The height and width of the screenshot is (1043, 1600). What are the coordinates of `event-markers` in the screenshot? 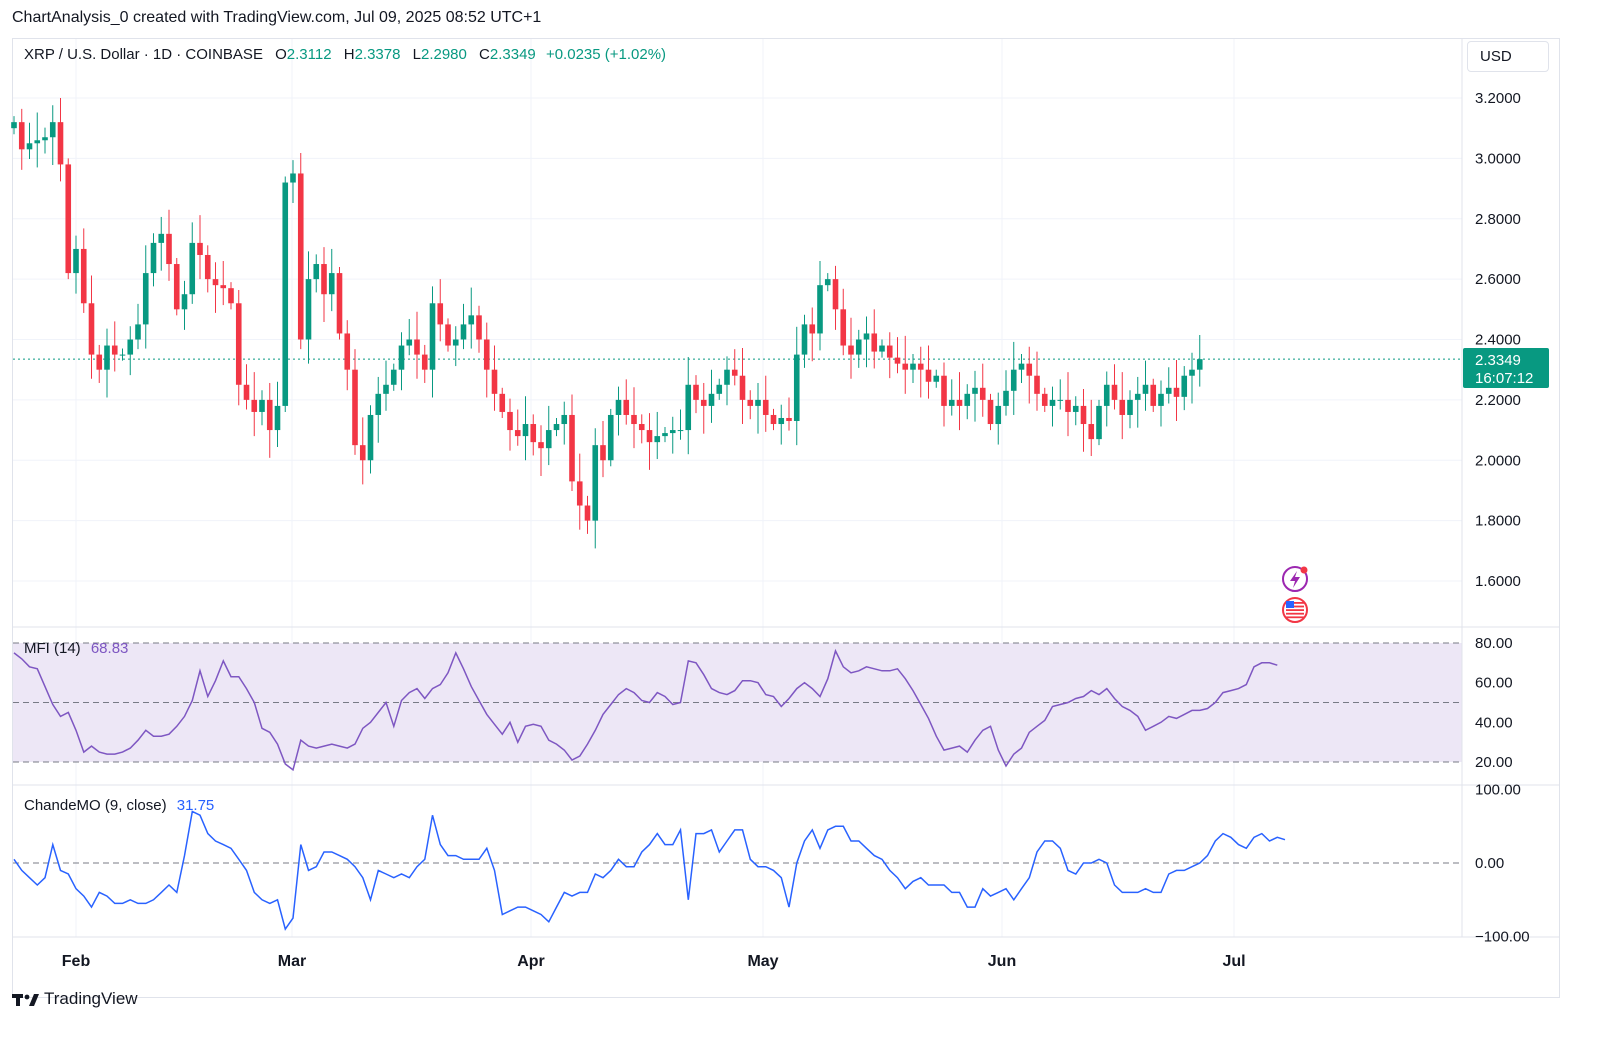 It's located at (1295, 594).